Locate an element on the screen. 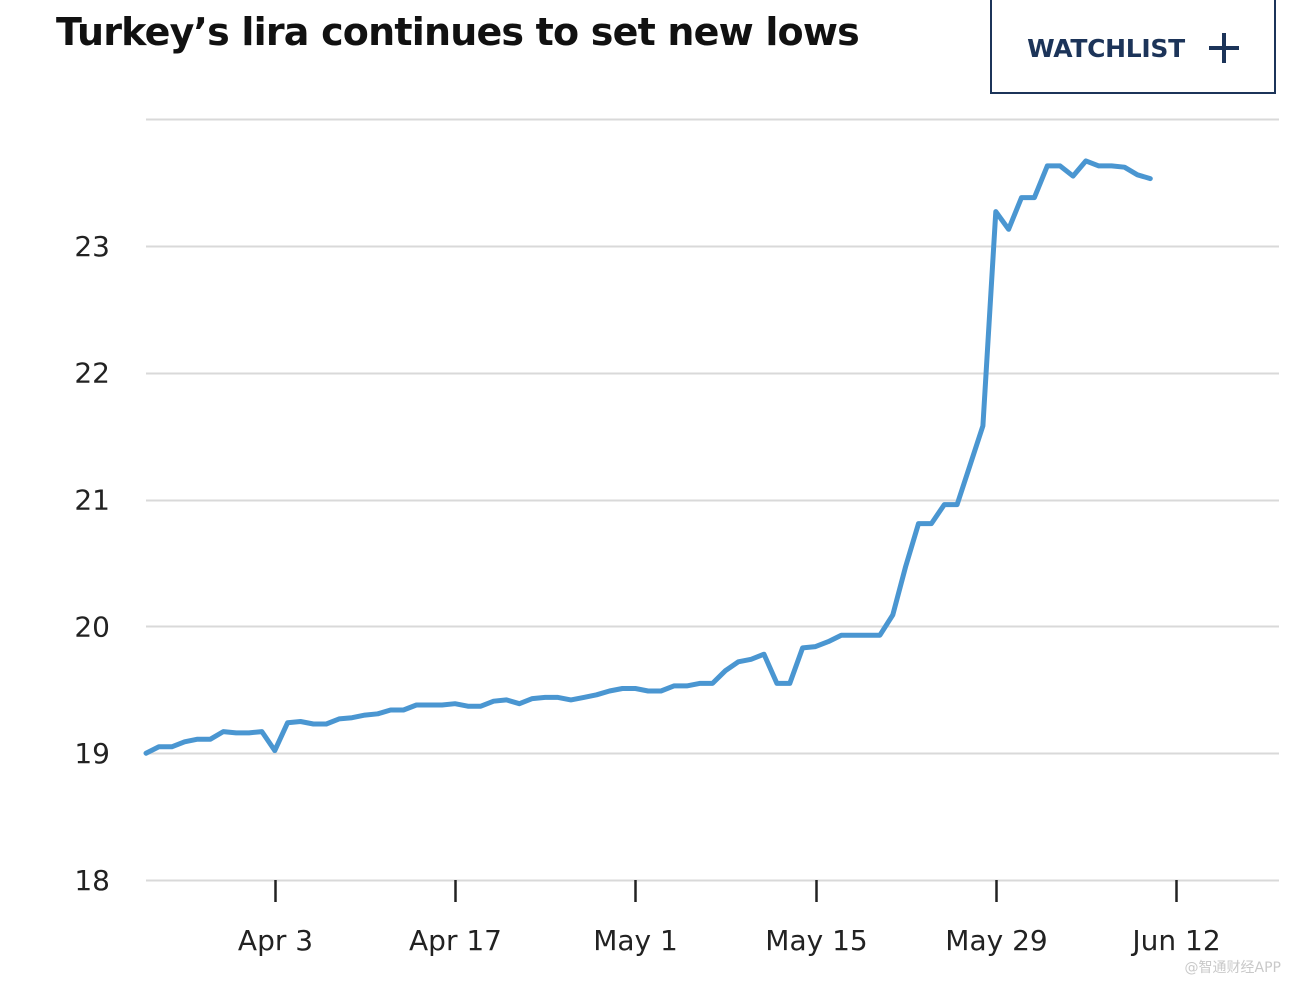  x-tick-label: Jun 12 is located at coordinates (1175, 940).